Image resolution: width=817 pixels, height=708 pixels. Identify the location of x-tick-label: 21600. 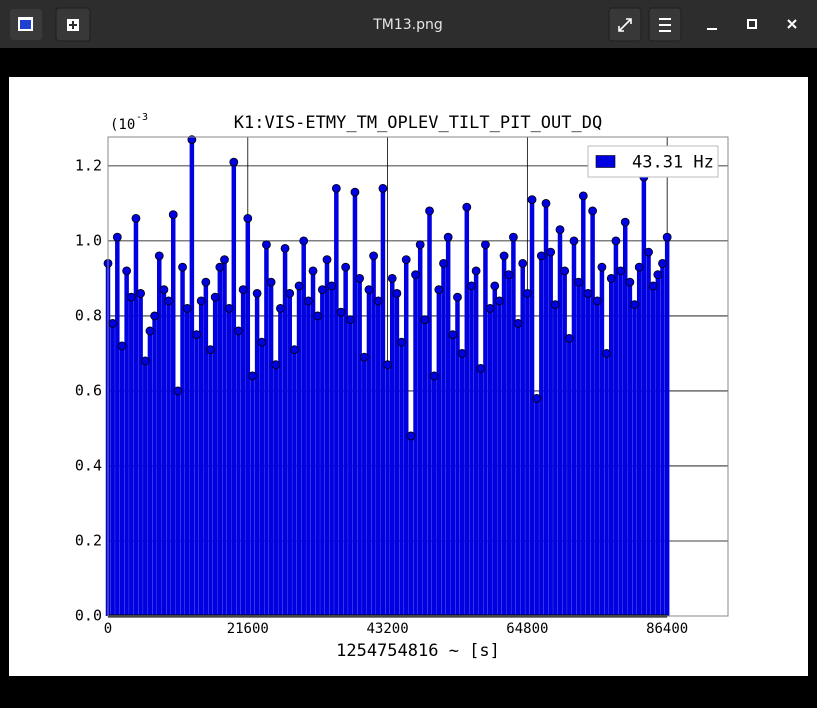
(248, 629).